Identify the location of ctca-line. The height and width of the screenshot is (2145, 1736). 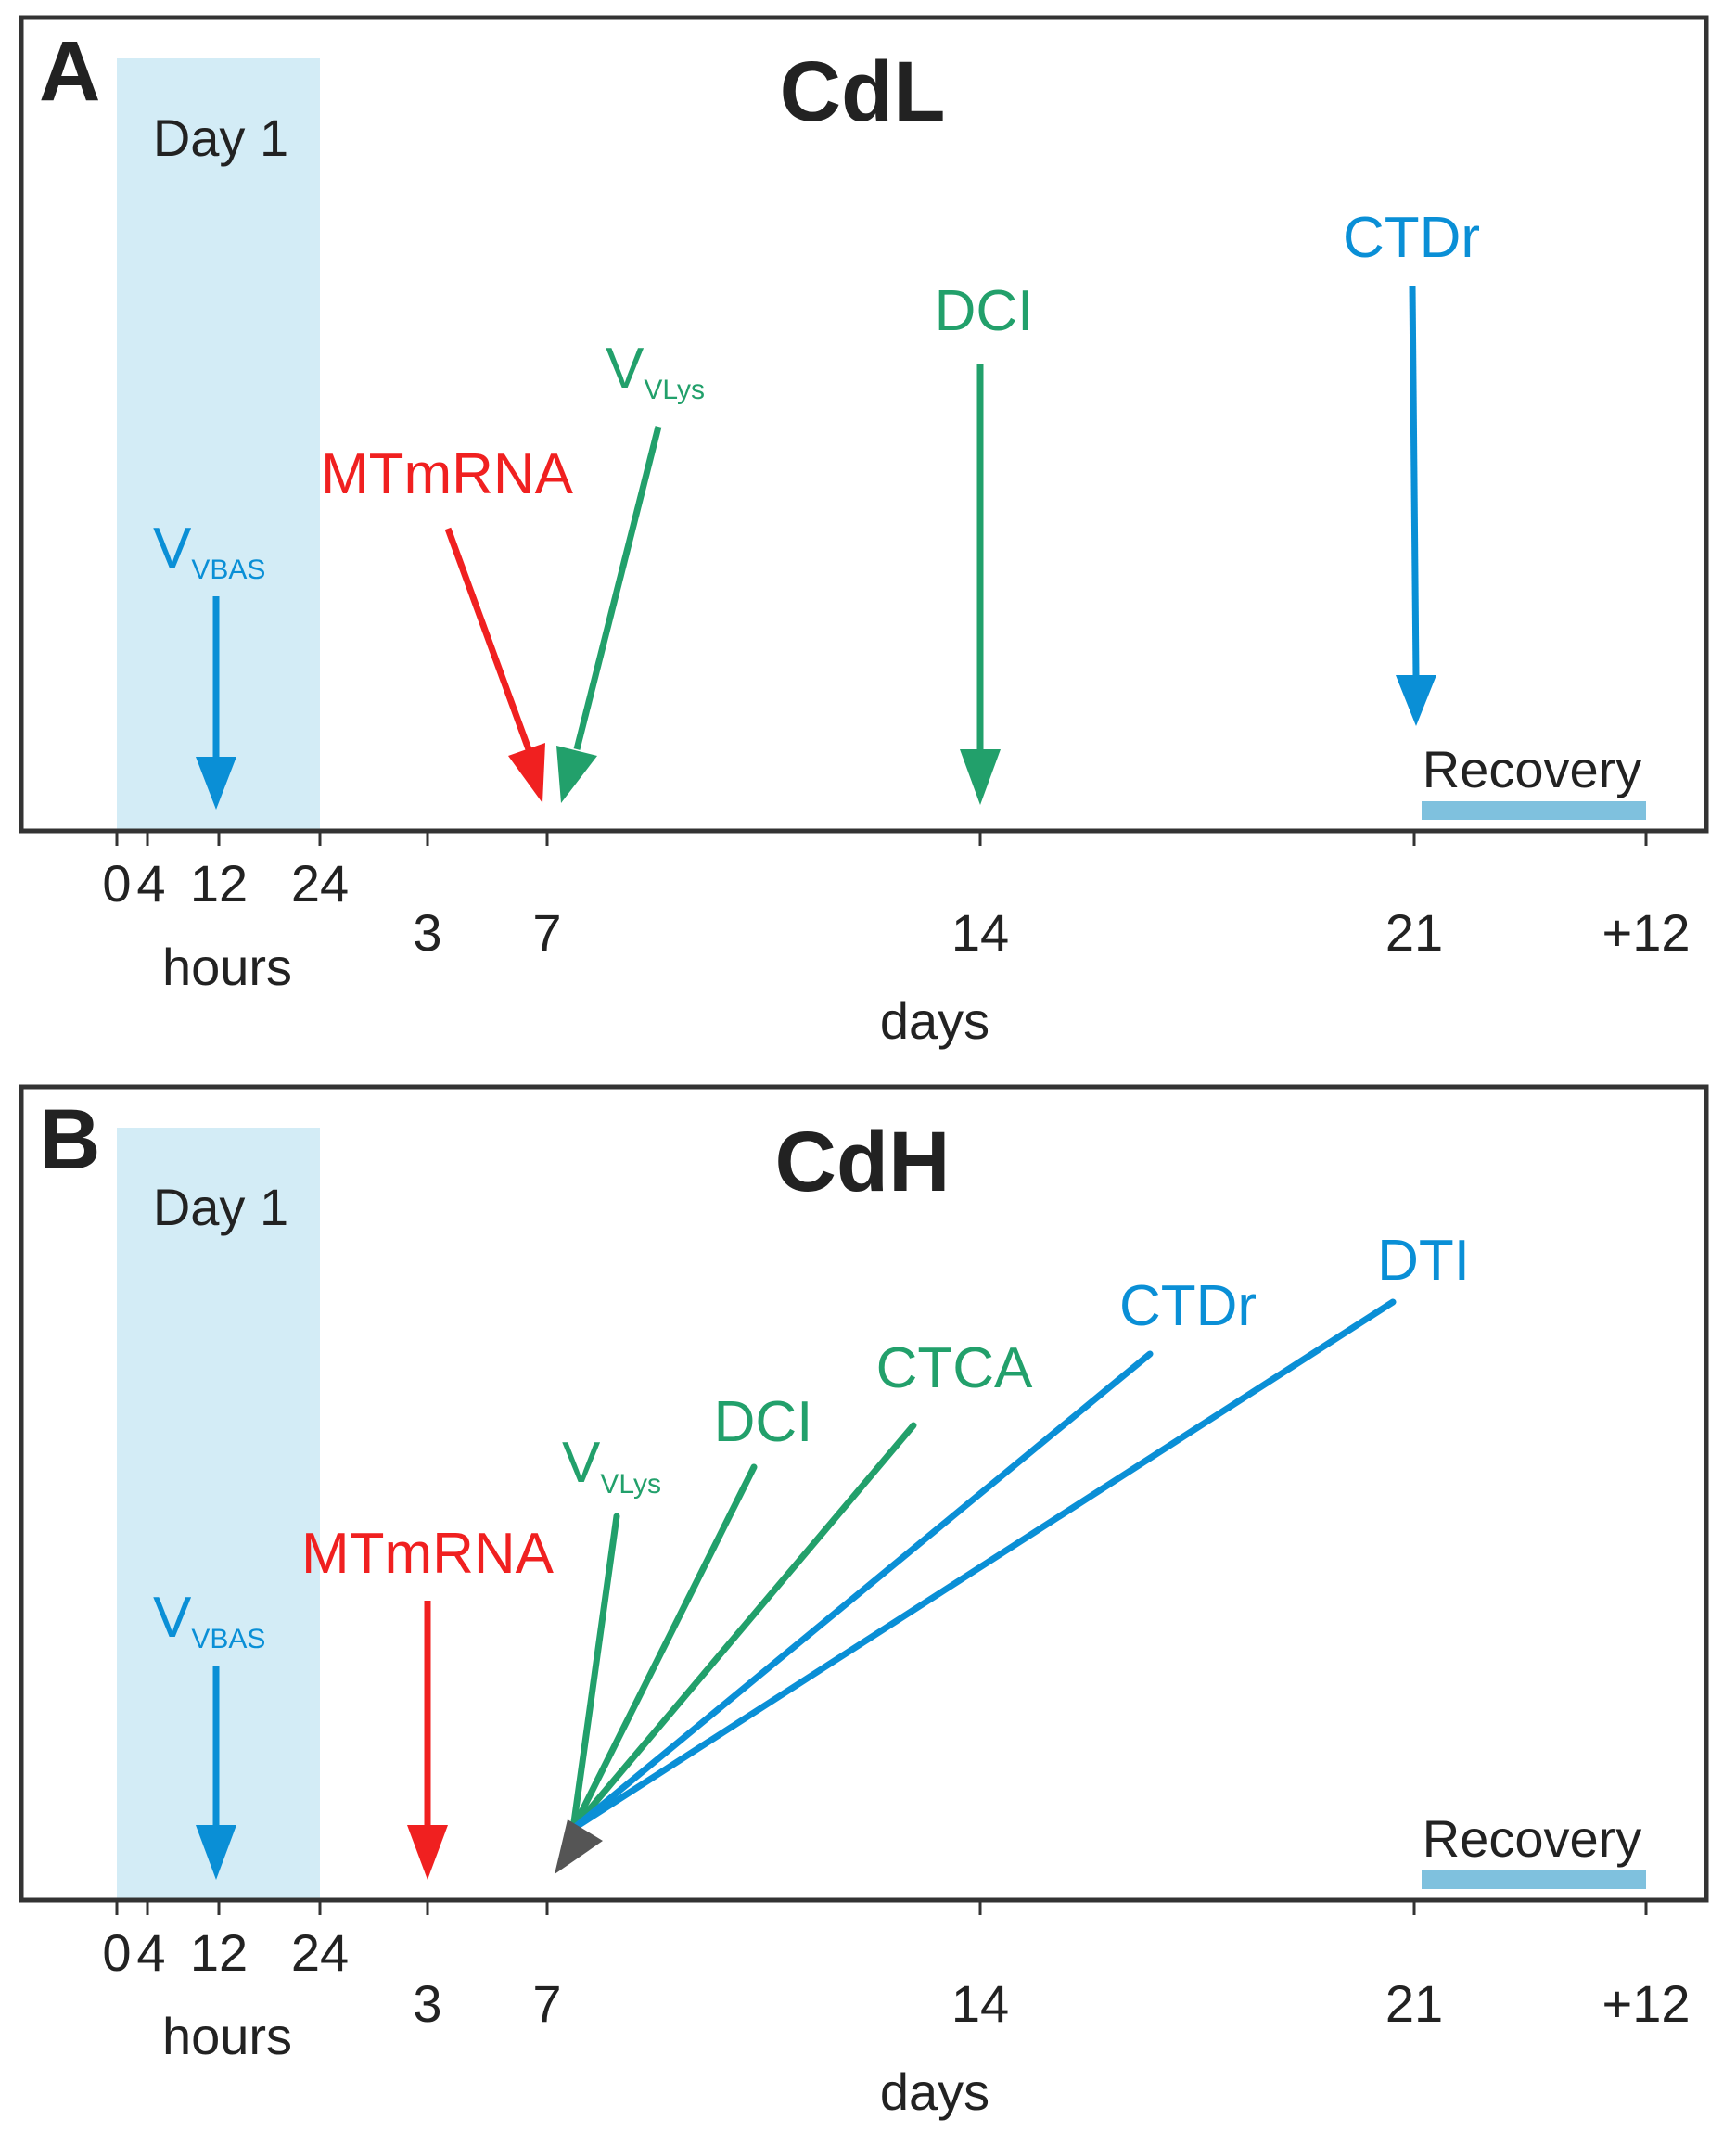
(743, 1627).